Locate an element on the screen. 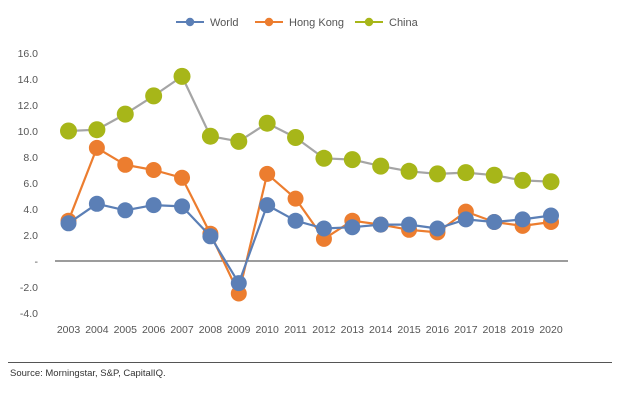  x-tick-label: 2003 is located at coordinates (69, 330).